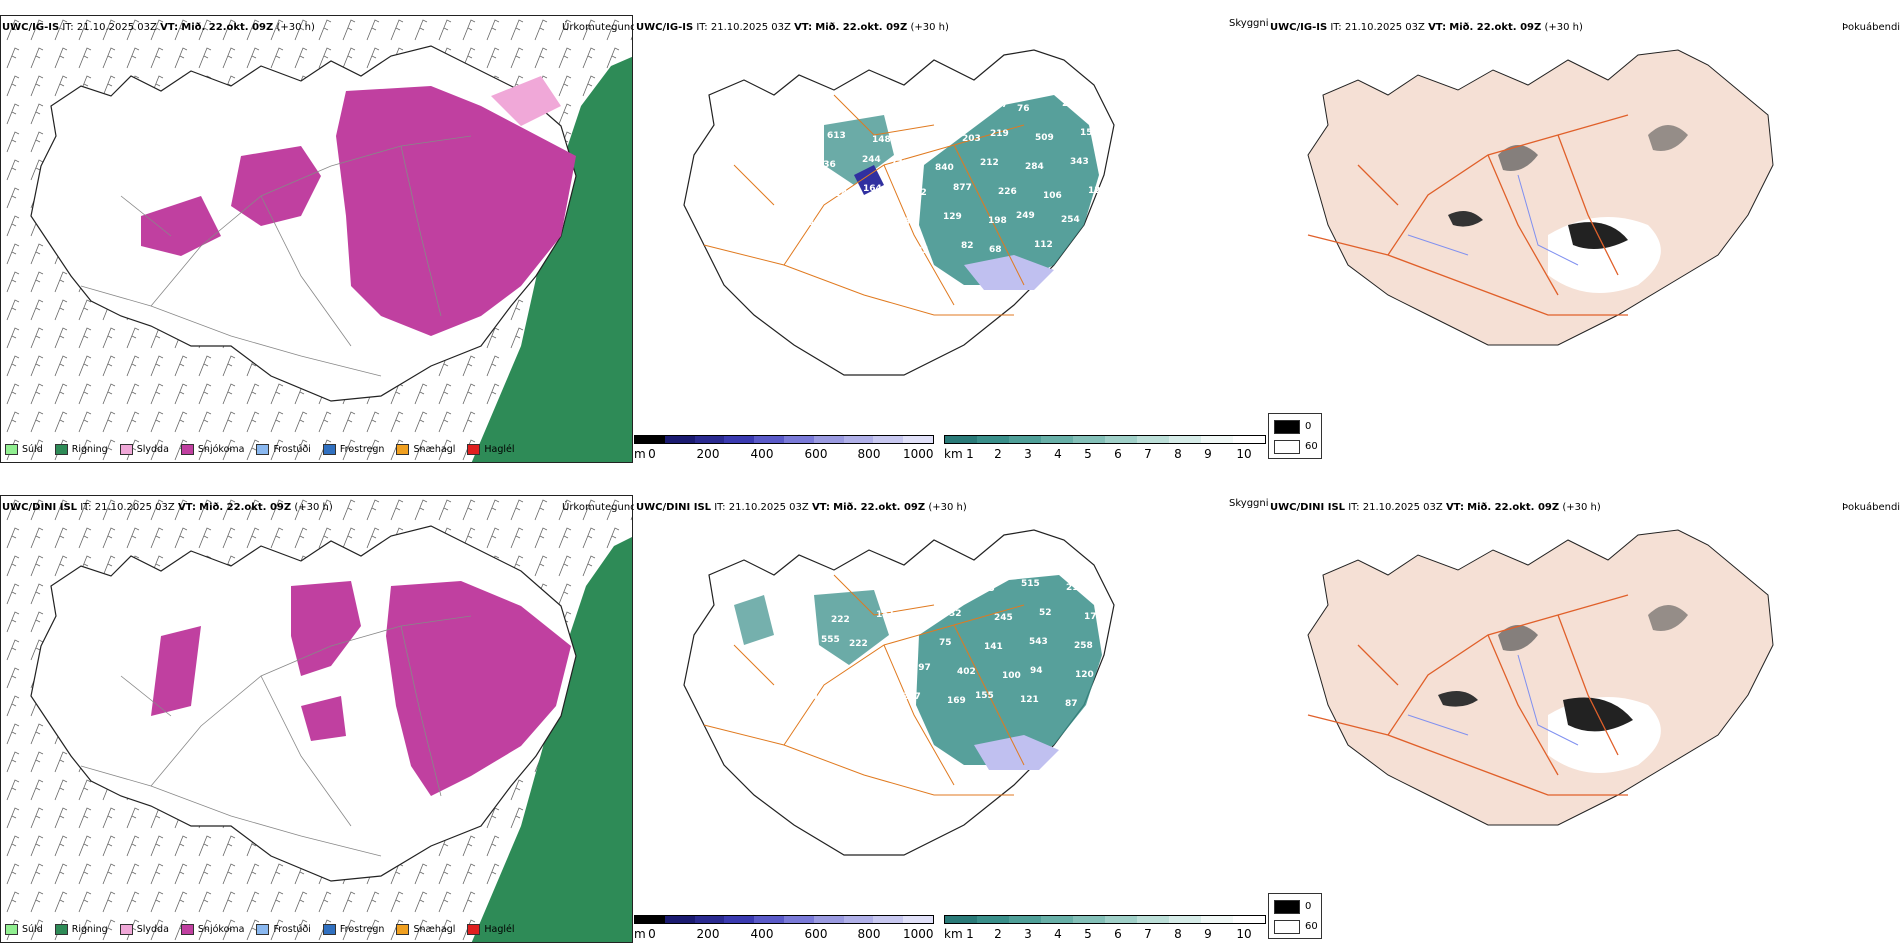  Describe the element at coordinates (957, 585) in the screenshot. I see `cloud-base-label: 842` at that location.